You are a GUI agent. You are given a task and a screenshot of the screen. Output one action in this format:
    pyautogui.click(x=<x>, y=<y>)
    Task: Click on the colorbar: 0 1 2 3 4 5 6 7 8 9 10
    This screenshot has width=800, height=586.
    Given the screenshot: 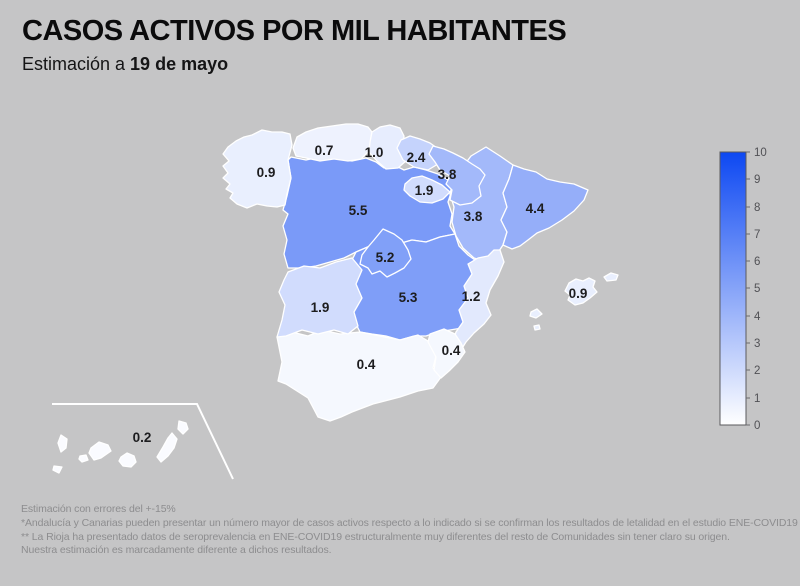 What is the action you would take?
    pyautogui.click(x=743, y=289)
    